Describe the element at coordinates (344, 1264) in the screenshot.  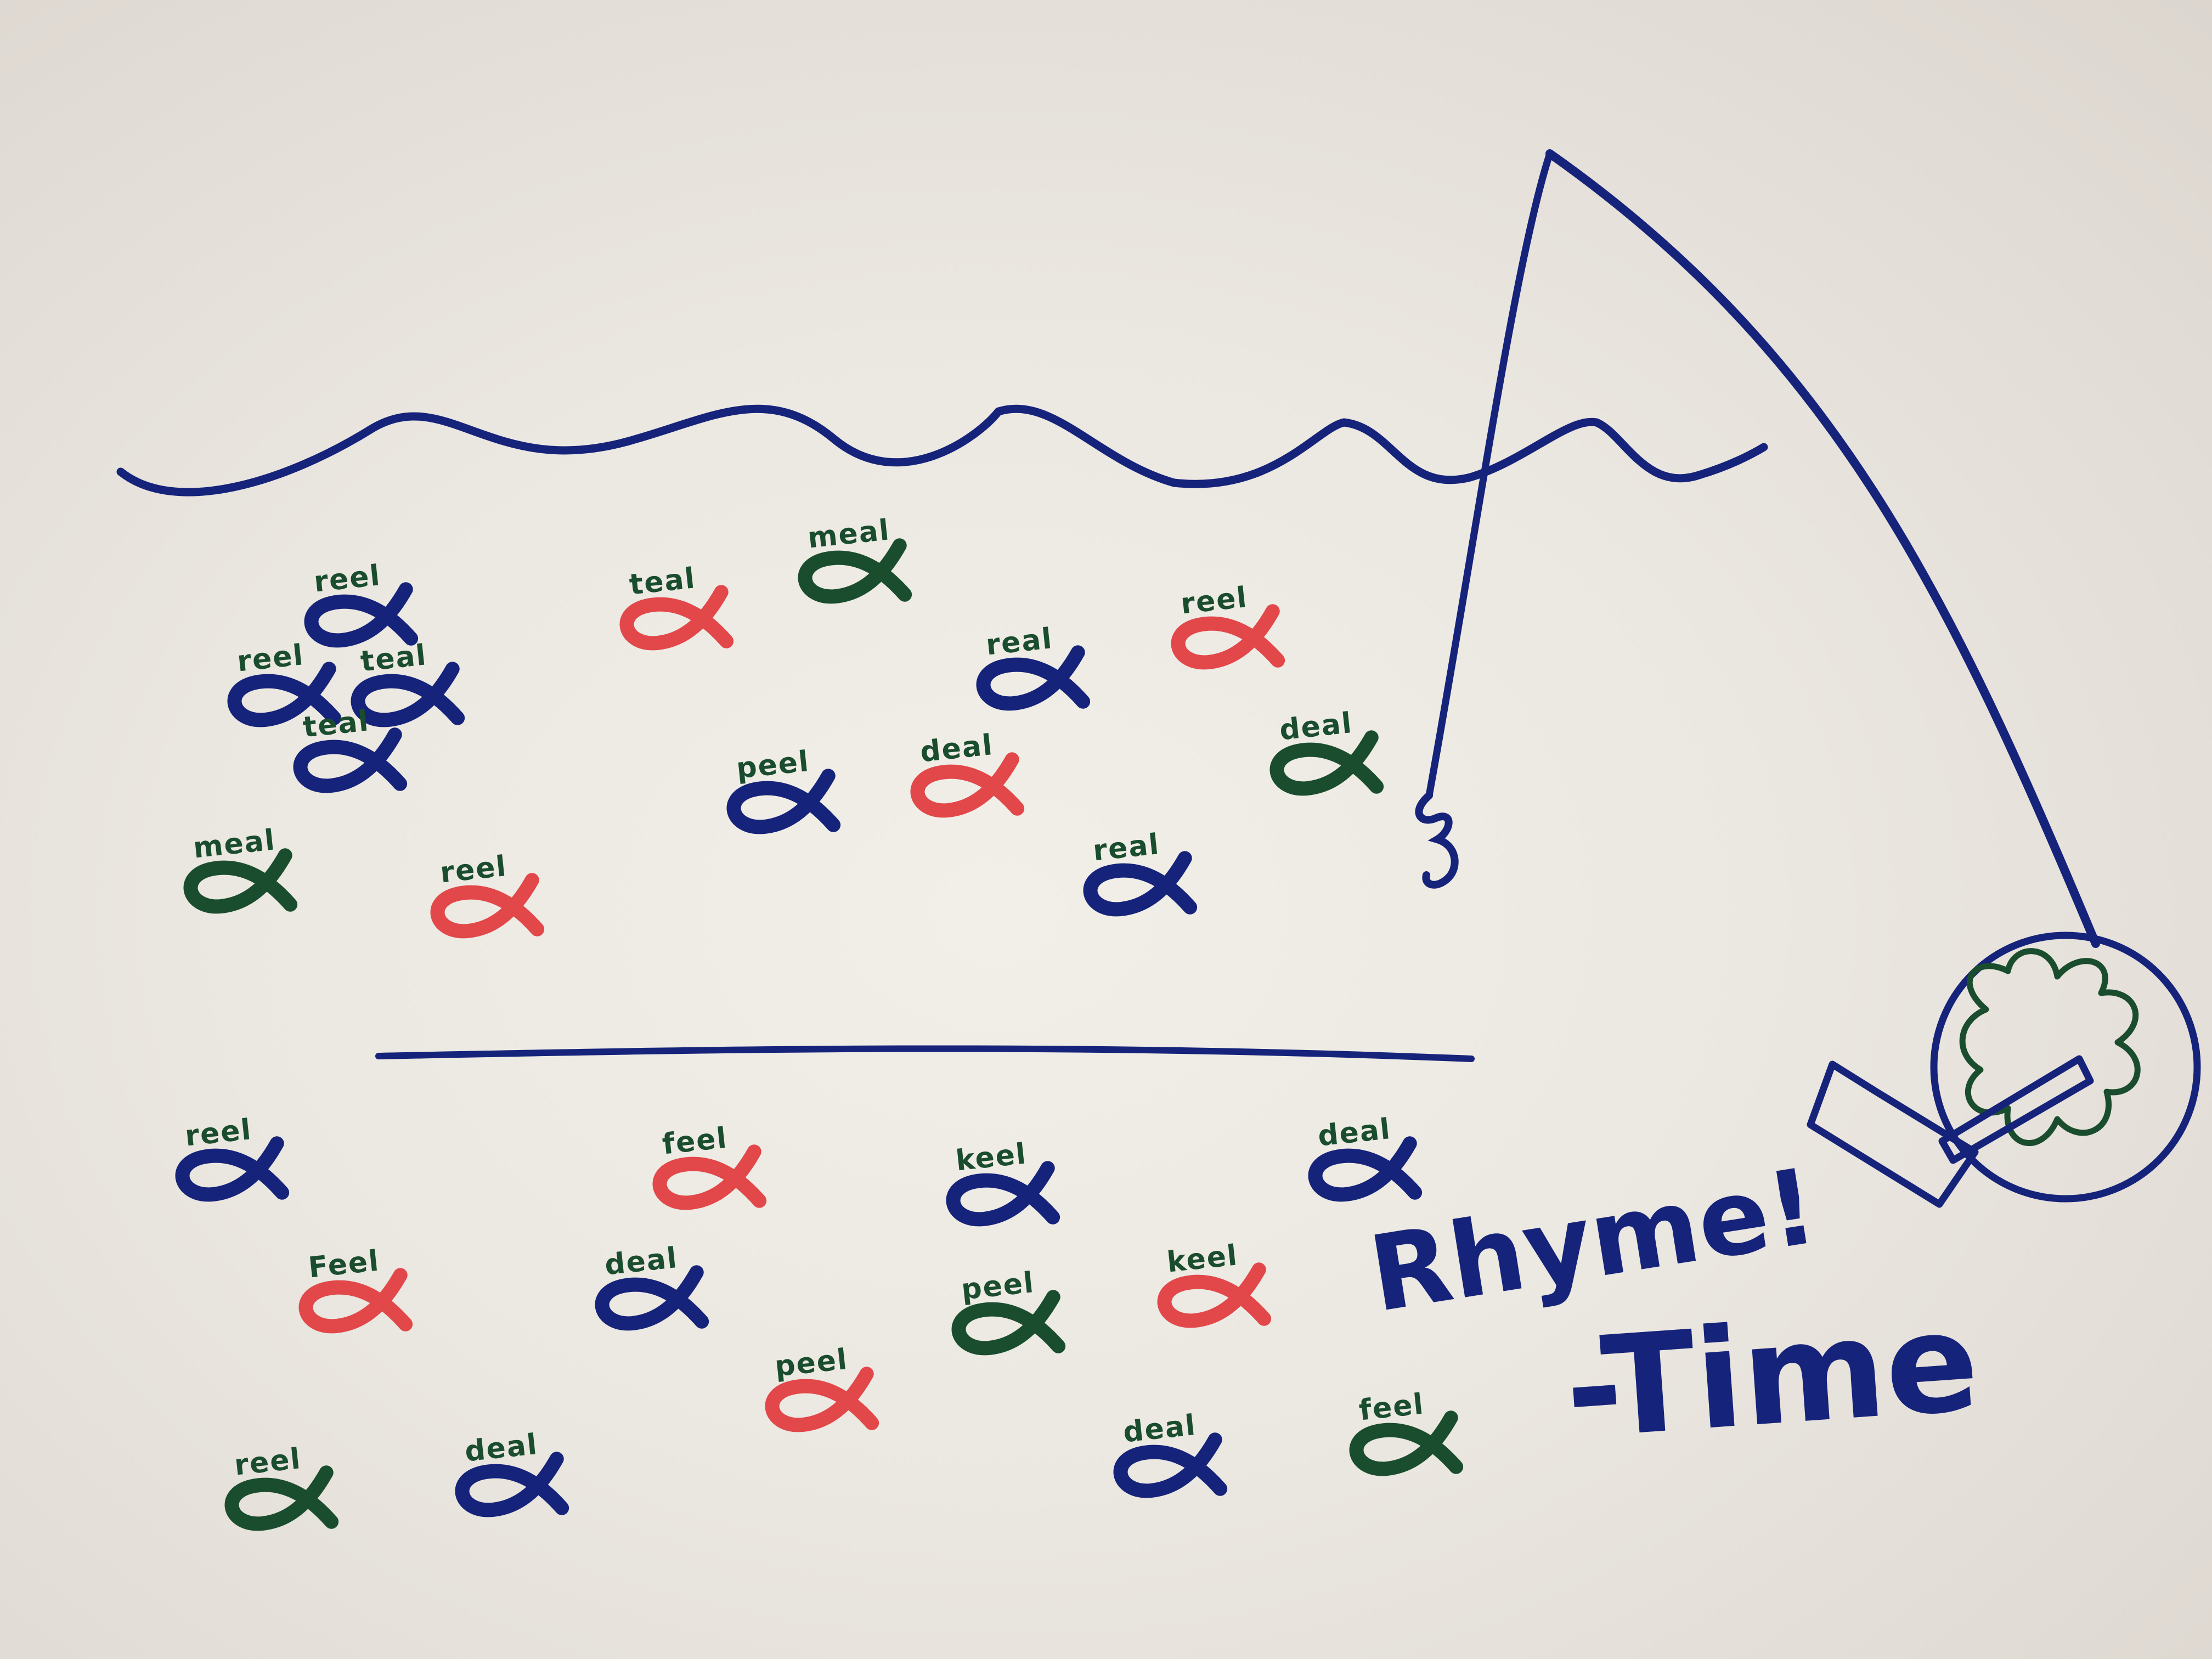
I see `fish-word-label: Feel` at that location.